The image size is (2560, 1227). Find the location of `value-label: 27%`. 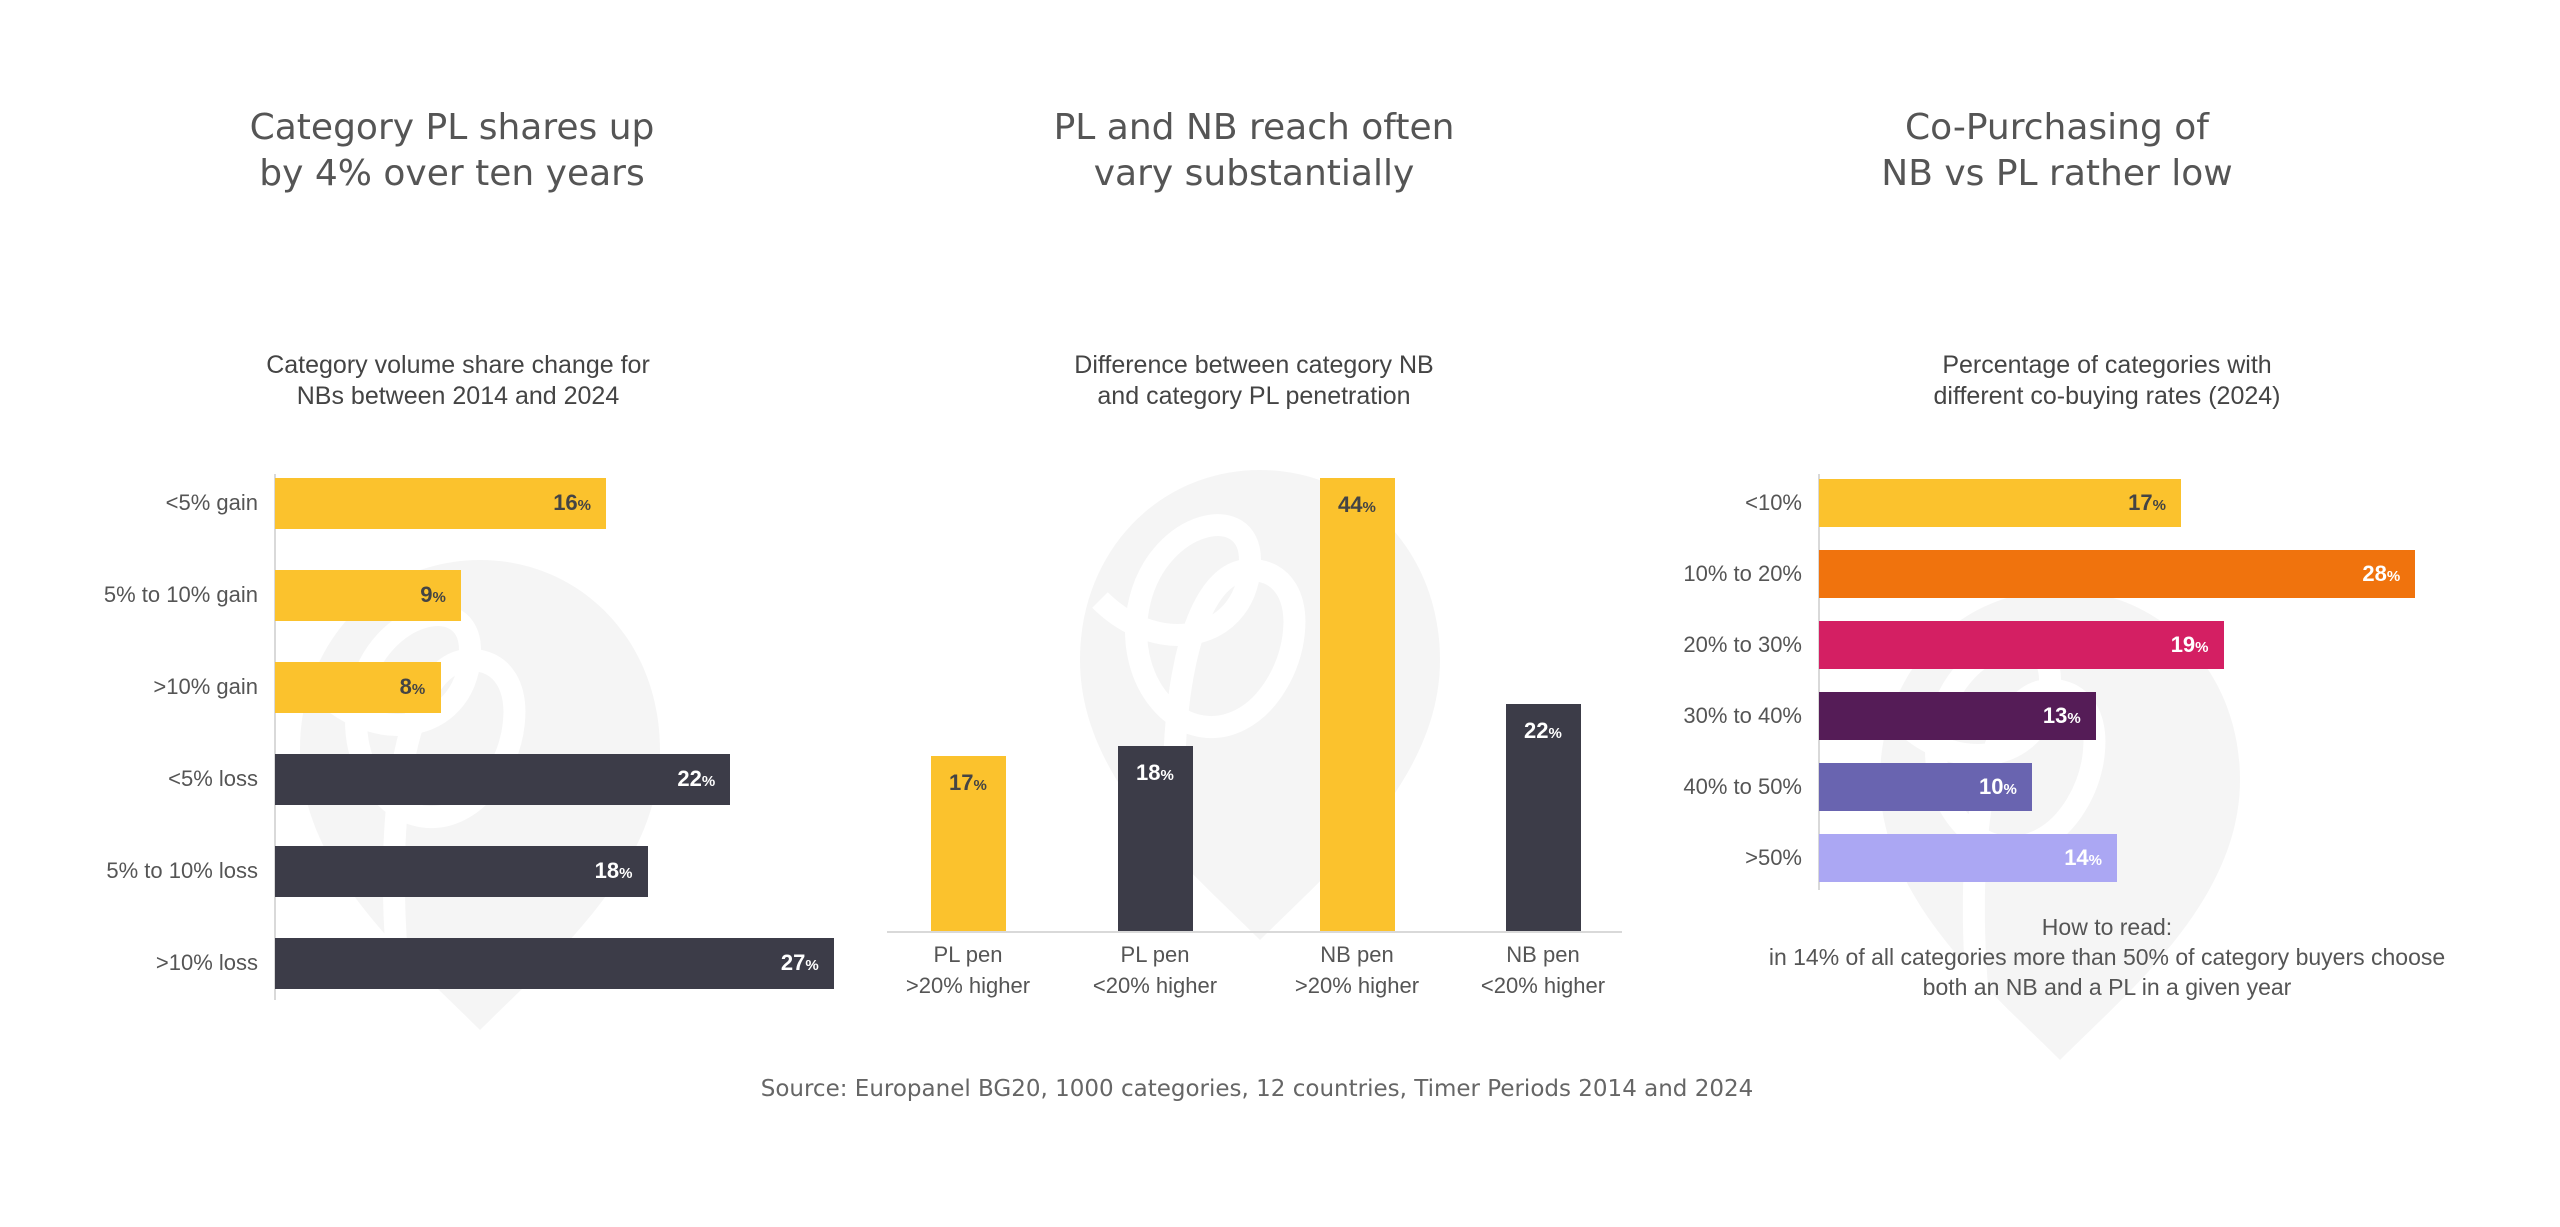

value-label: 27% is located at coordinates (799, 962).